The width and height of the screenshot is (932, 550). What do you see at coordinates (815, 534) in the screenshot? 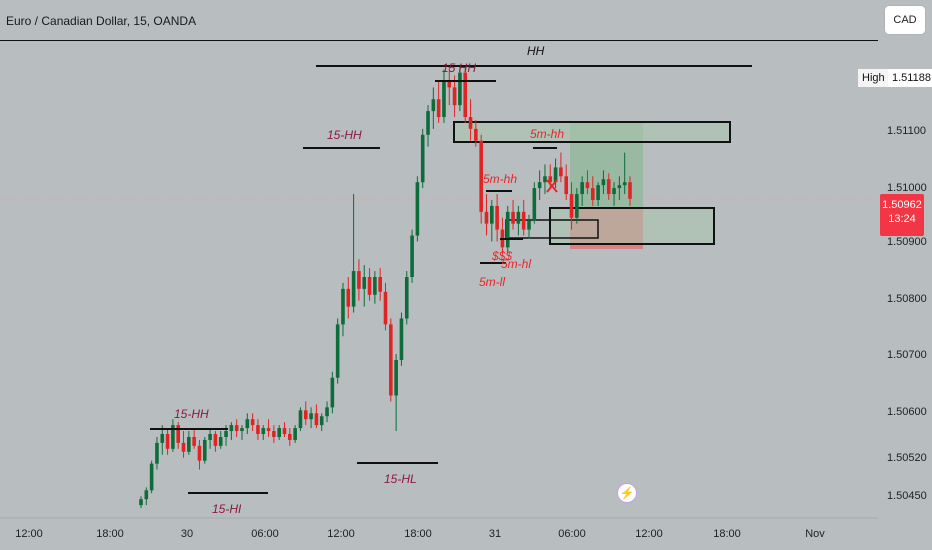
I see `time-tick-label: Nov` at bounding box center [815, 534].